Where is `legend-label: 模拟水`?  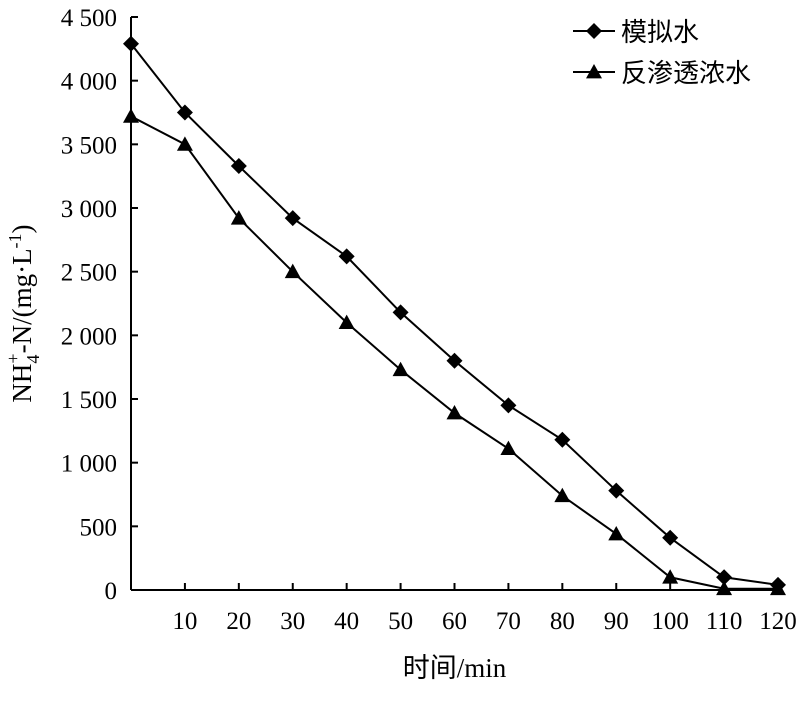 legend-label: 模拟水 is located at coordinates (660, 33).